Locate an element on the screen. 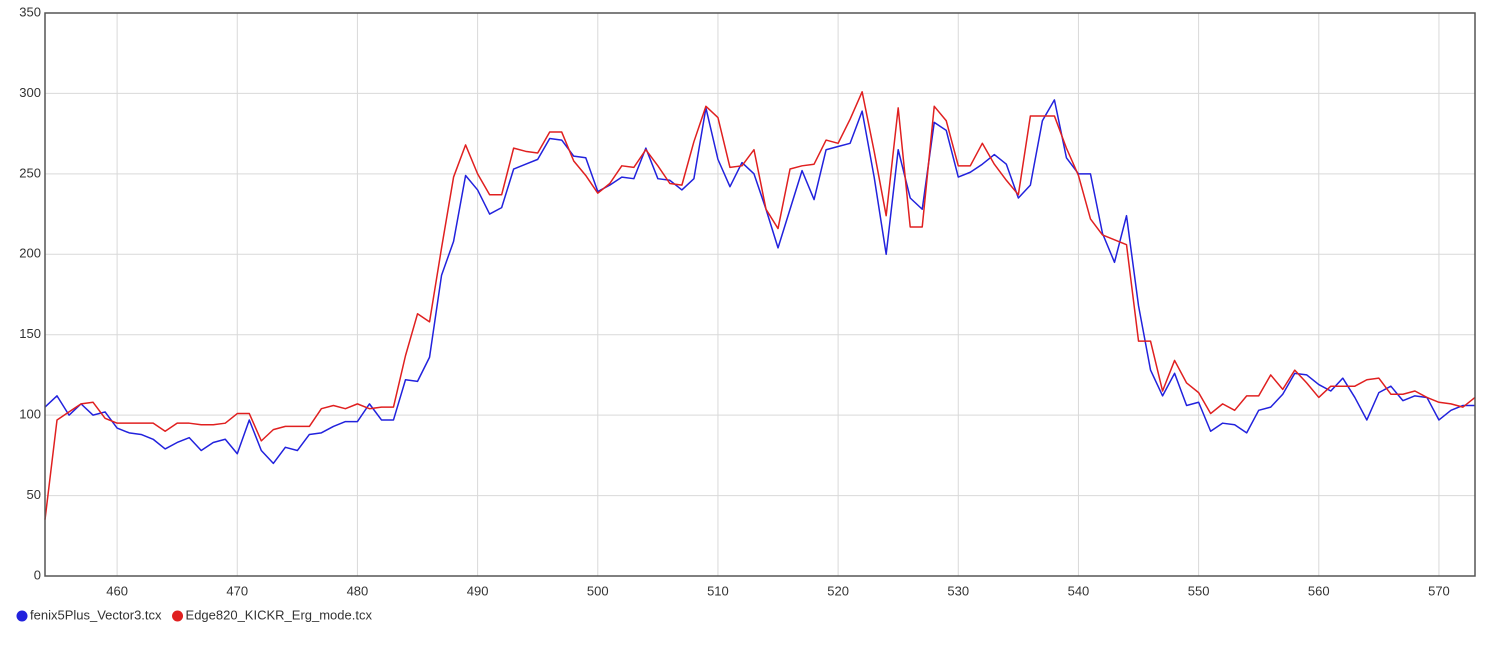 The height and width of the screenshot is (648, 1500). x-tick-label: 460 is located at coordinates (117, 590).